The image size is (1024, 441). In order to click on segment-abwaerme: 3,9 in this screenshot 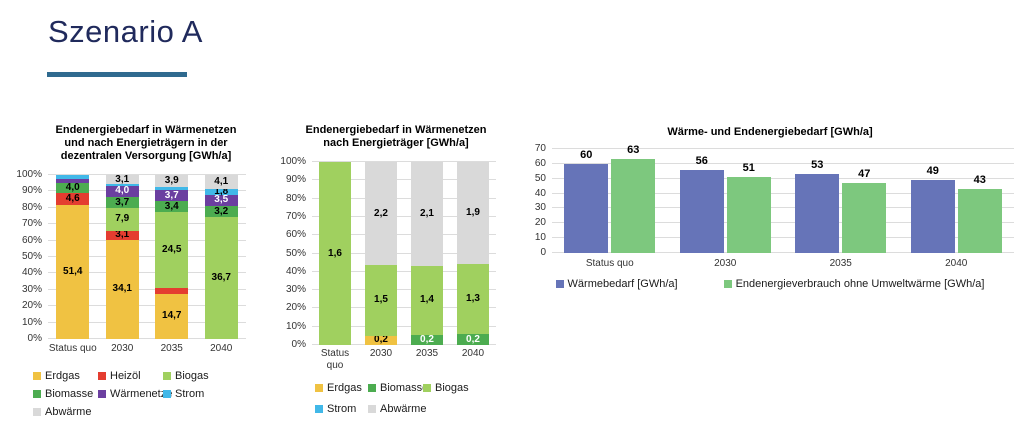, I will do `click(172, 181)`.